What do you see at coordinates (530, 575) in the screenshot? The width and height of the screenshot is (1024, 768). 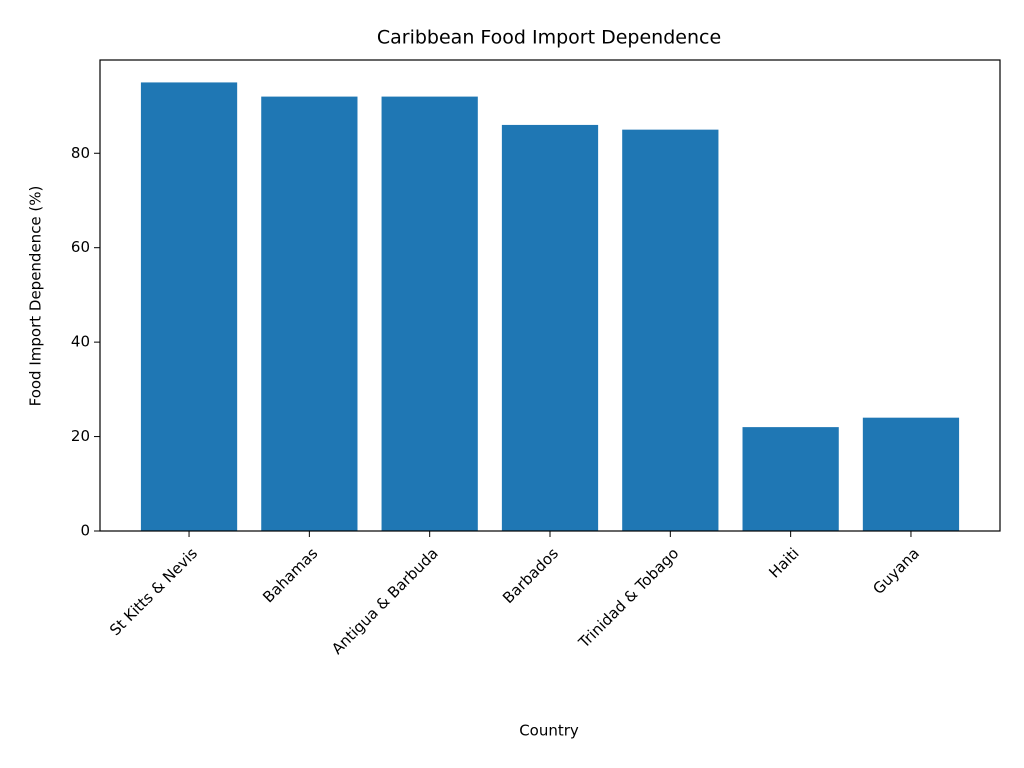 I see `x-tick-label: Barbados` at bounding box center [530, 575].